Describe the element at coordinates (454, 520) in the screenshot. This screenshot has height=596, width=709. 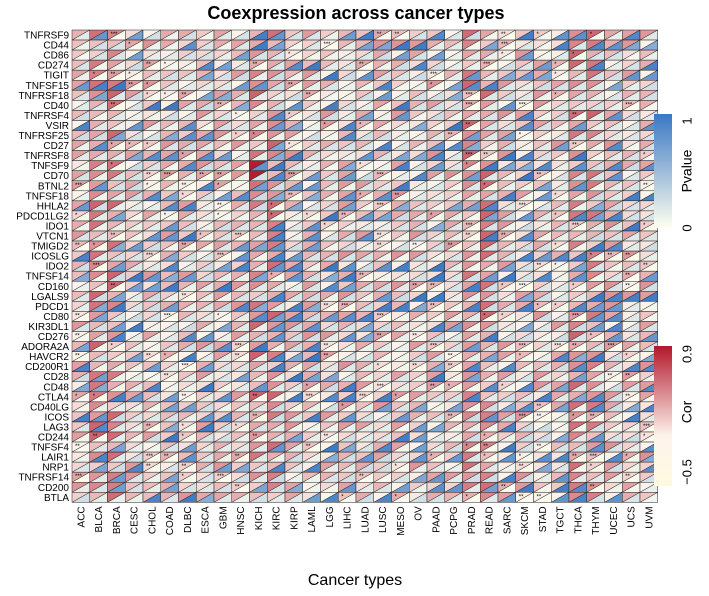
I see `cancer-type-label: PCPG` at that location.